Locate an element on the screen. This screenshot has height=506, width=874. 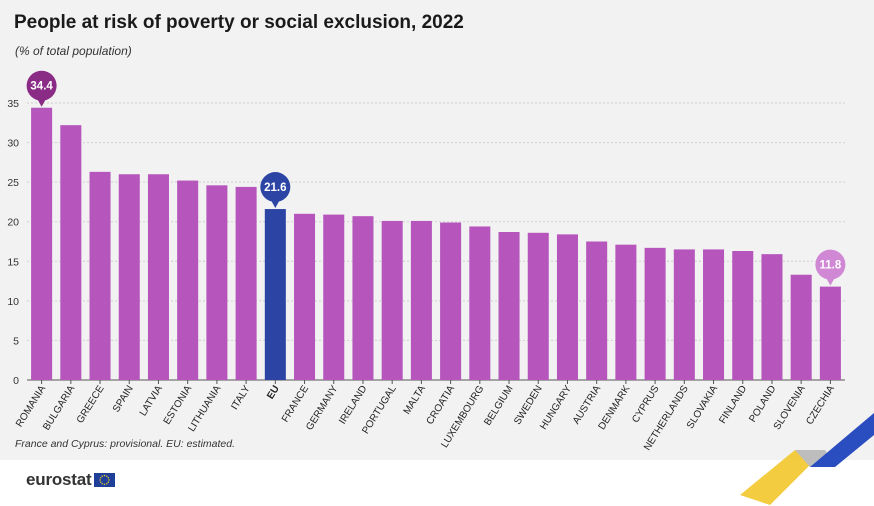
bar-slovakia is located at coordinates (714, 314).